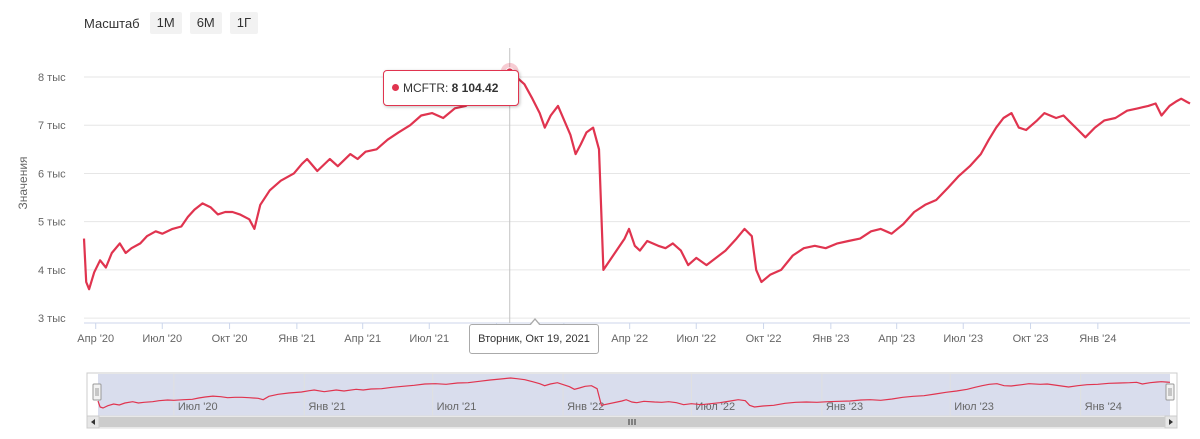 This screenshot has height=439, width=1200. What do you see at coordinates (230, 339) in the screenshot?
I see `x-tick-label: Окт '20` at bounding box center [230, 339].